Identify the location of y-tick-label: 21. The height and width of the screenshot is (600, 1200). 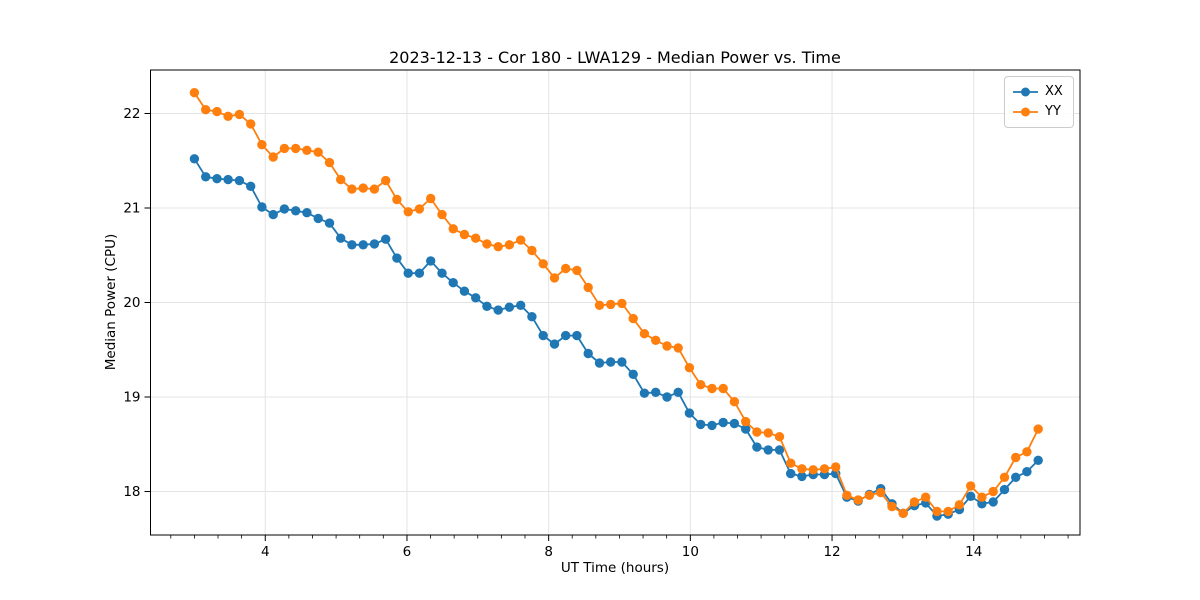
(131, 208).